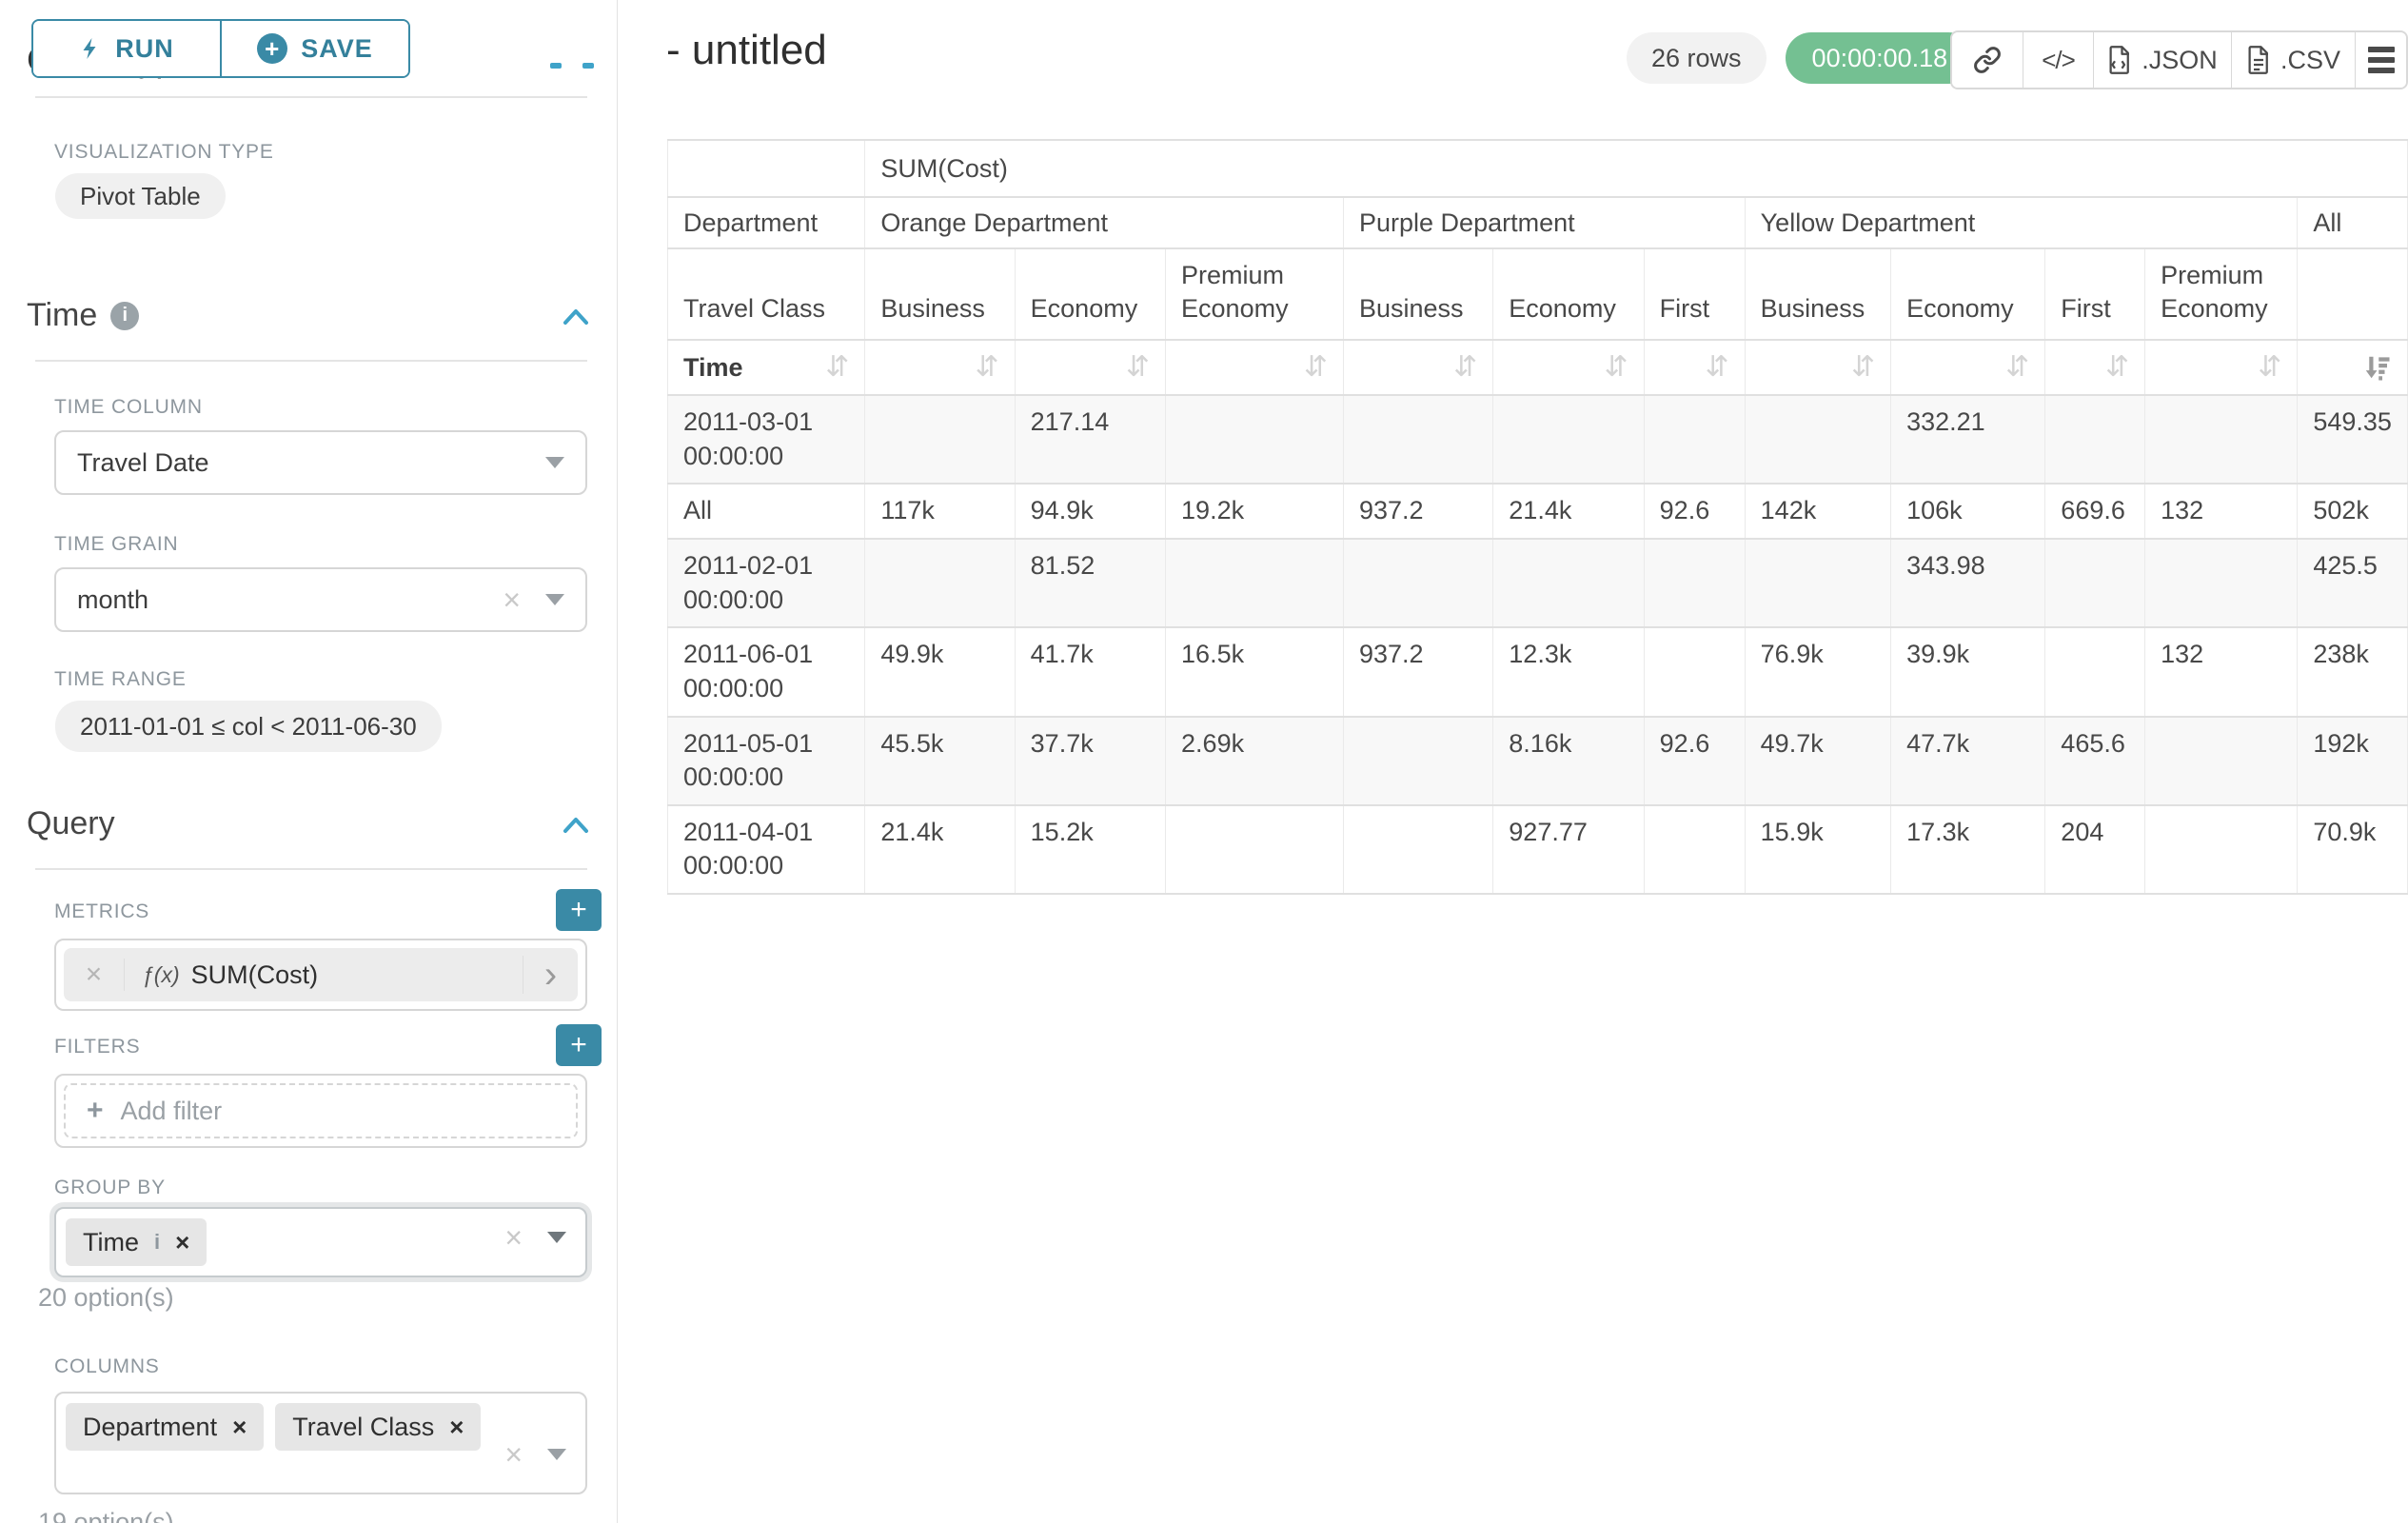  What do you see at coordinates (1818, 850) in the screenshot?
I see `value-cell: 15.9k` at bounding box center [1818, 850].